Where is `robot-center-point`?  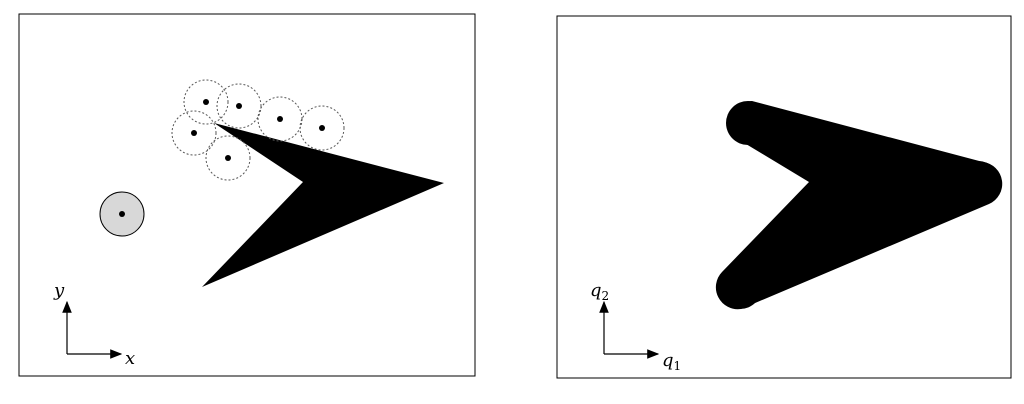
robot-center-point is located at coordinates (122, 214).